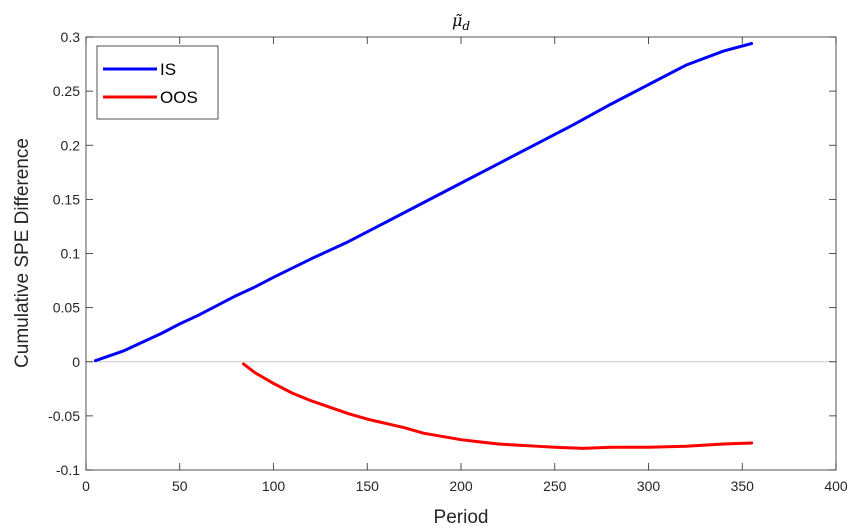  I want to click on x-tick-label: 100, so click(274, 486).